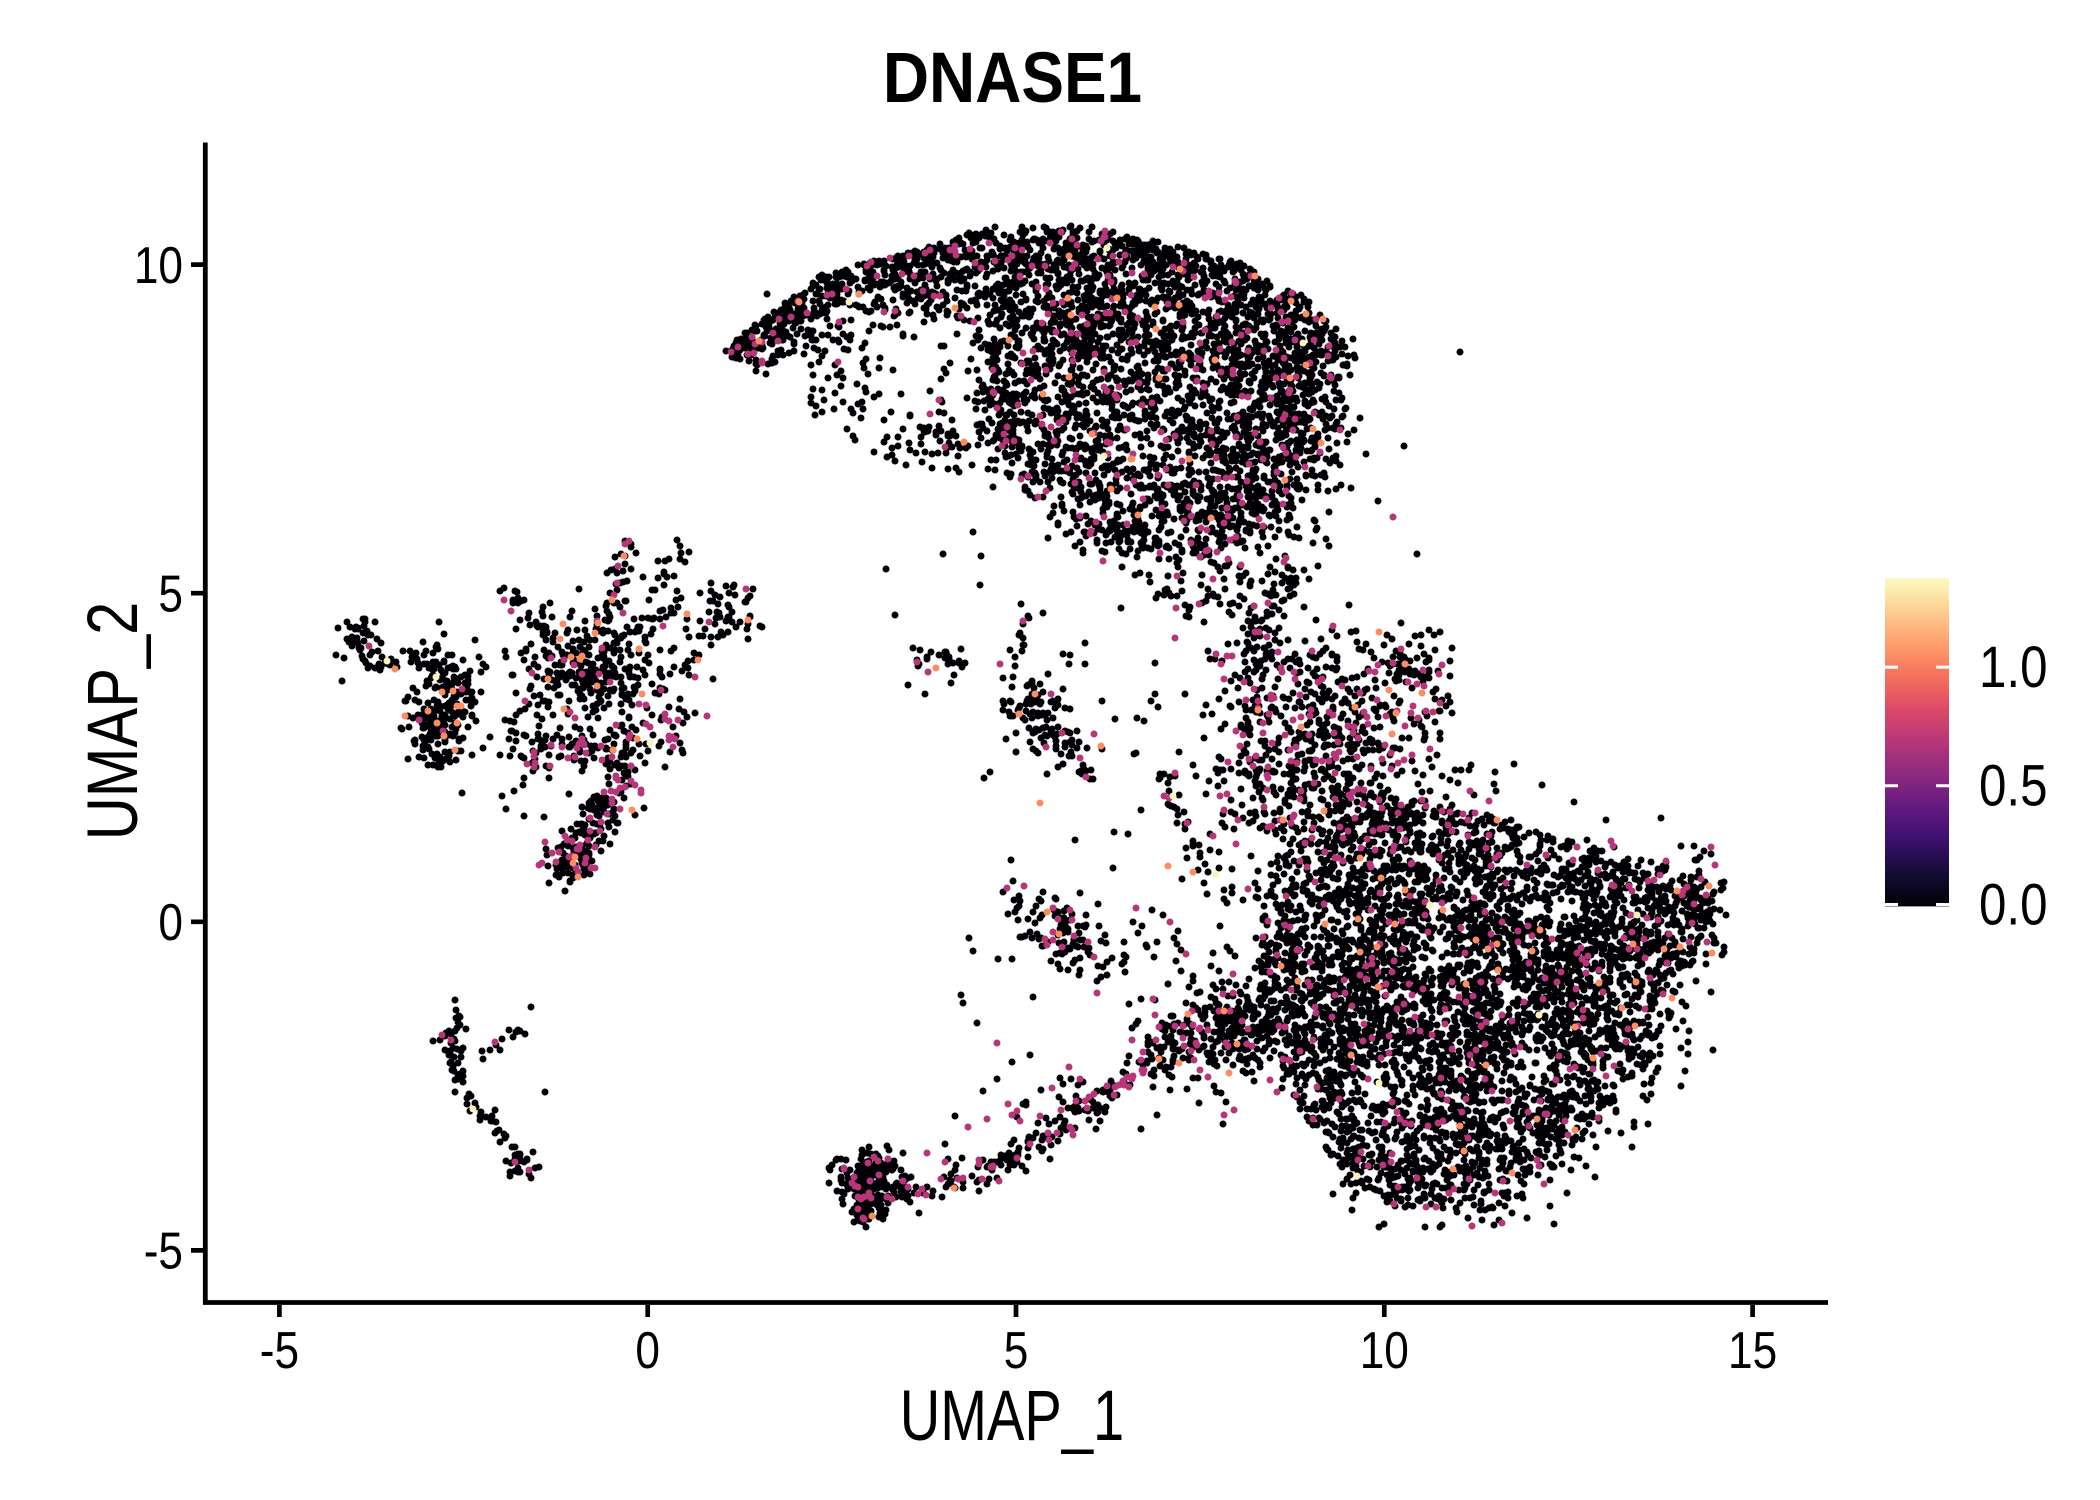 This screenshot has height=1500, width=2100. I want to click on svg-text: UMAP_1, so click(1012, 1416).